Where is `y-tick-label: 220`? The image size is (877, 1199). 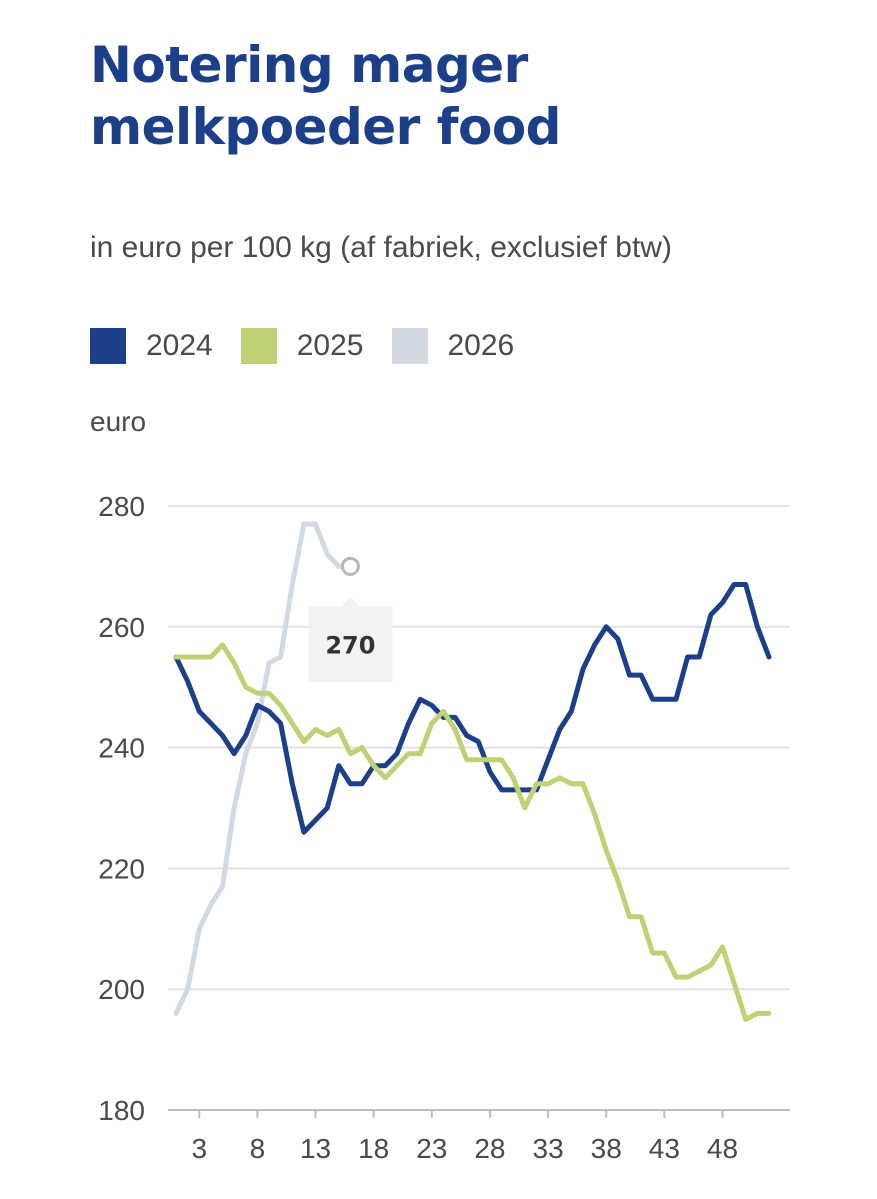 y-tick-label: 220 is located at coordinates (121, 868).